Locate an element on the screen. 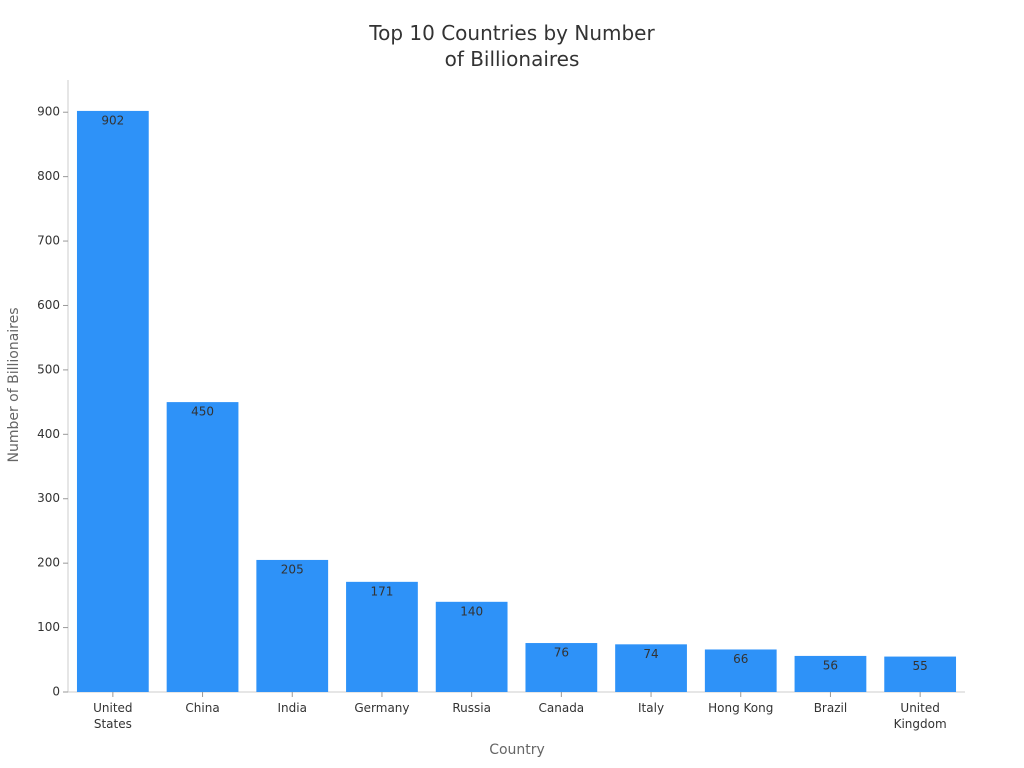  x-tick-label: India is located at coordinates (292, 708).